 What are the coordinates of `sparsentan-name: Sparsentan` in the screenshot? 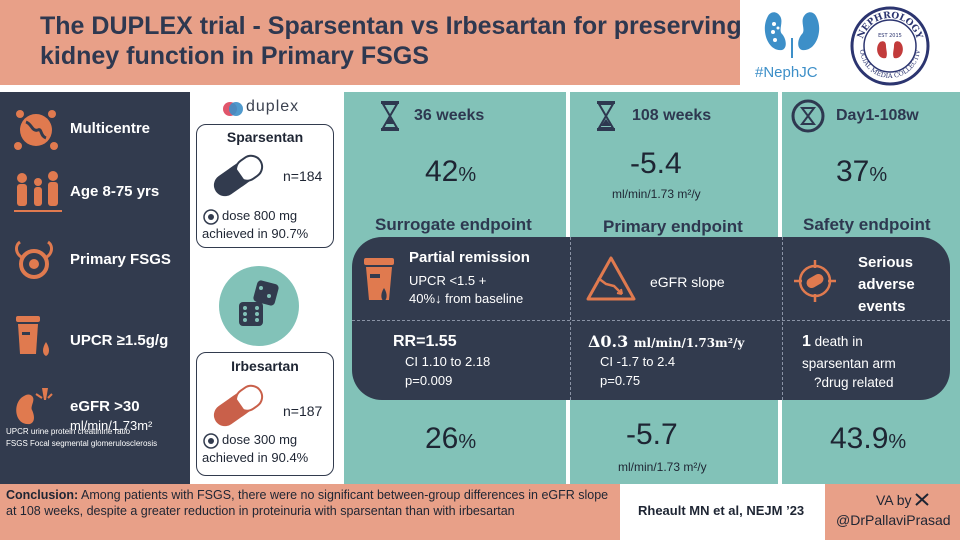 It's located at (265, 137).